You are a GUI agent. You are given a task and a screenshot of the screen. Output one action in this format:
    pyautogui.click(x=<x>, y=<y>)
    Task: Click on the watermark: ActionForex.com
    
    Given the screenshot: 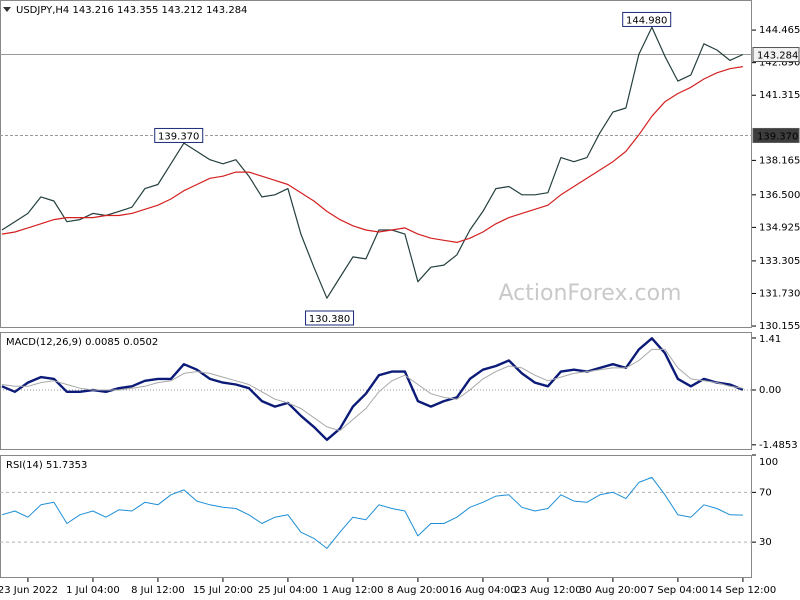 What is the action you would take?
    pyautogui.click(x=590, y=293)
    